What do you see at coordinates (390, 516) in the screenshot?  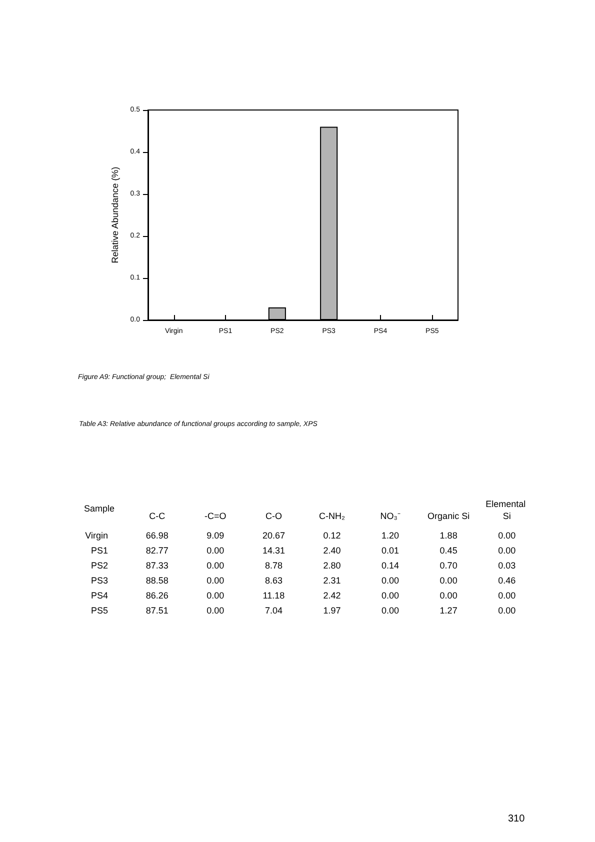 I see `x-tick-label: NO₃⁻` at bounding box center [390, 516].